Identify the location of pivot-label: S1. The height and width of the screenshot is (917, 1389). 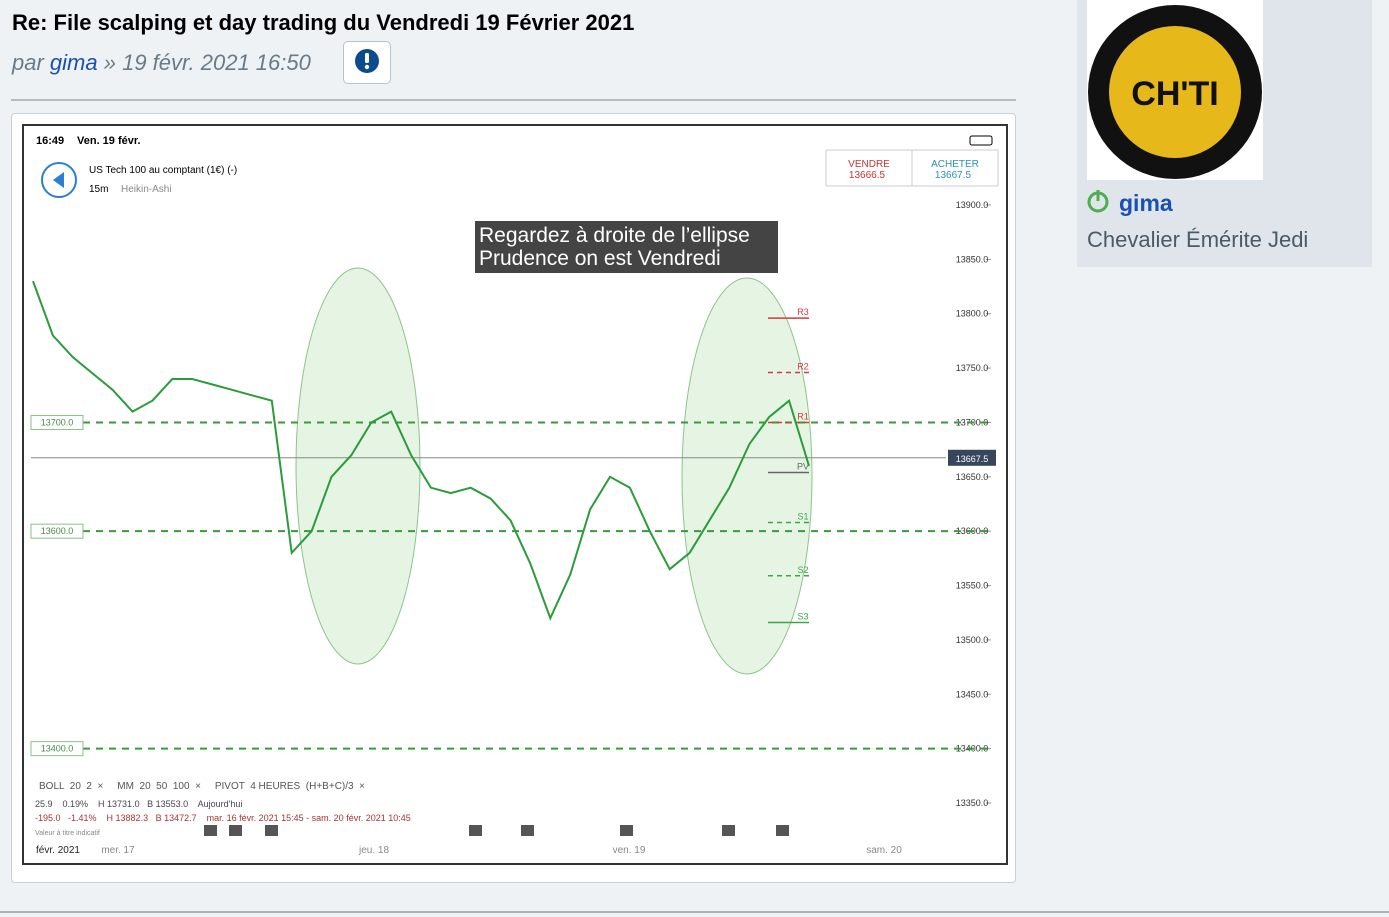
(802, 516).